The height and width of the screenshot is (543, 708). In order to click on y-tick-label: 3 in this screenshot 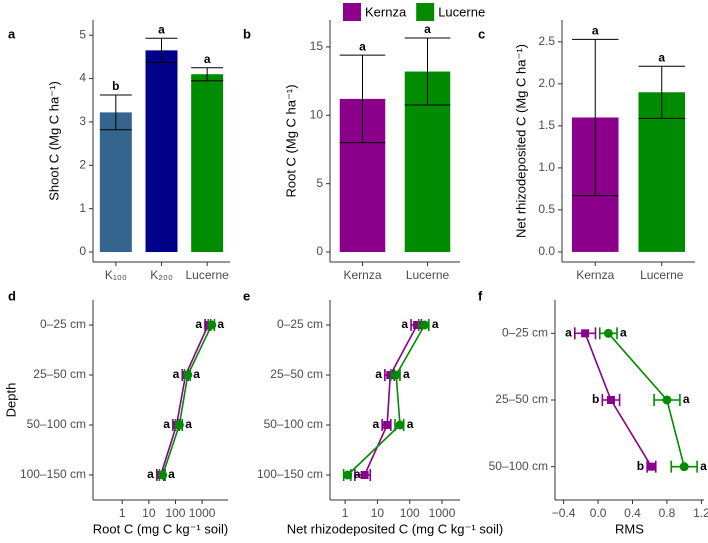, I will do `click(82, 121)`.